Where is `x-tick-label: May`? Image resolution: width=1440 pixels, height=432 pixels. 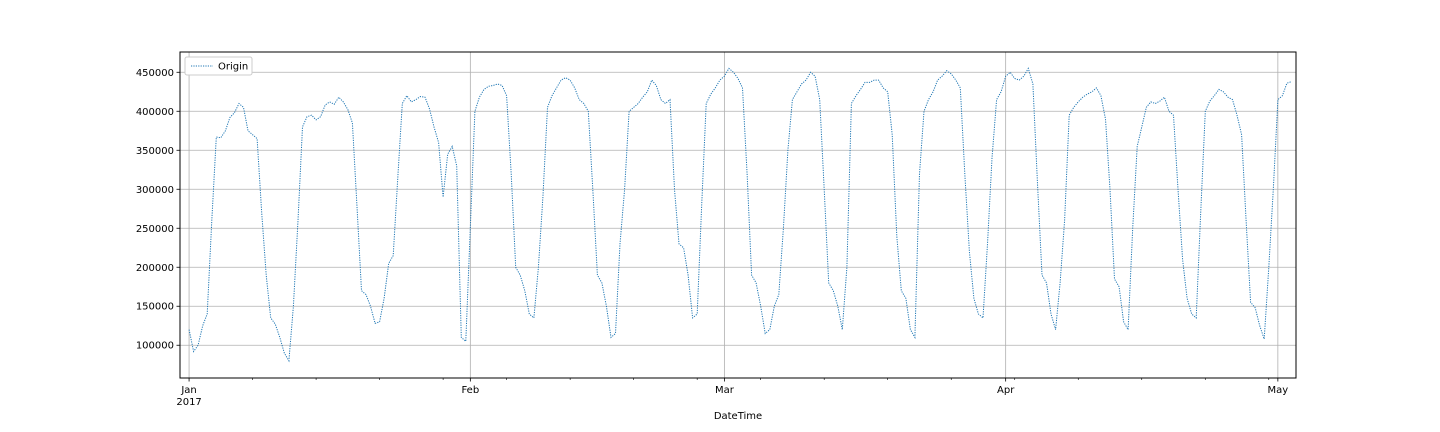
x-tick-label: May is located at coordinates (1278, 390).